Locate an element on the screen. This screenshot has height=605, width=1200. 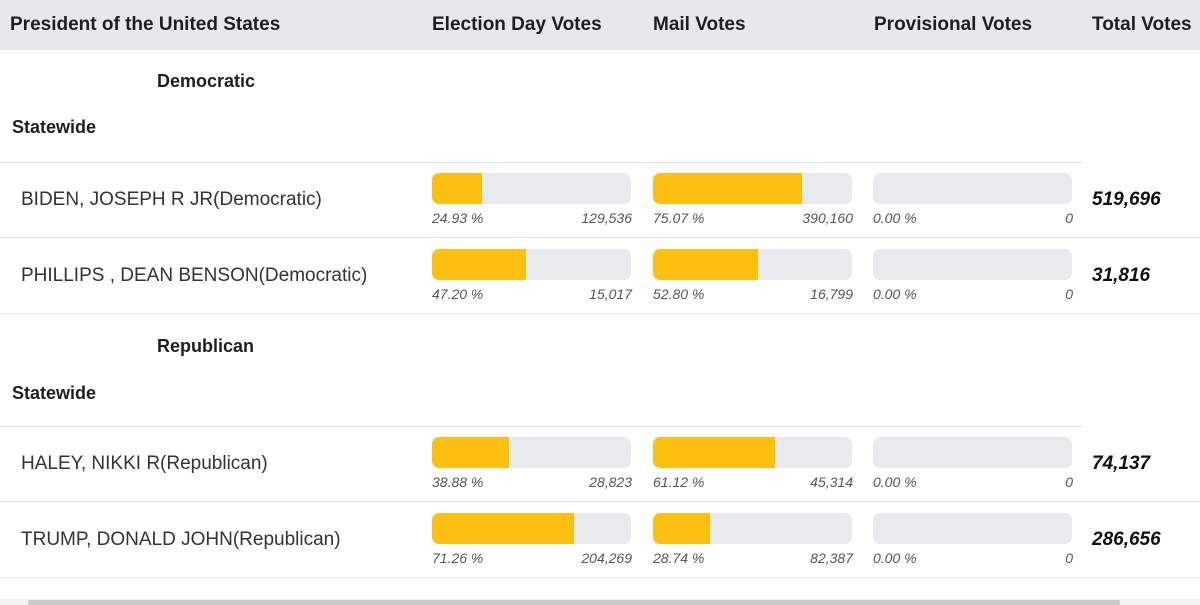
election-day-votes-header: Election Day Votes is located at coordinates (517, 24).